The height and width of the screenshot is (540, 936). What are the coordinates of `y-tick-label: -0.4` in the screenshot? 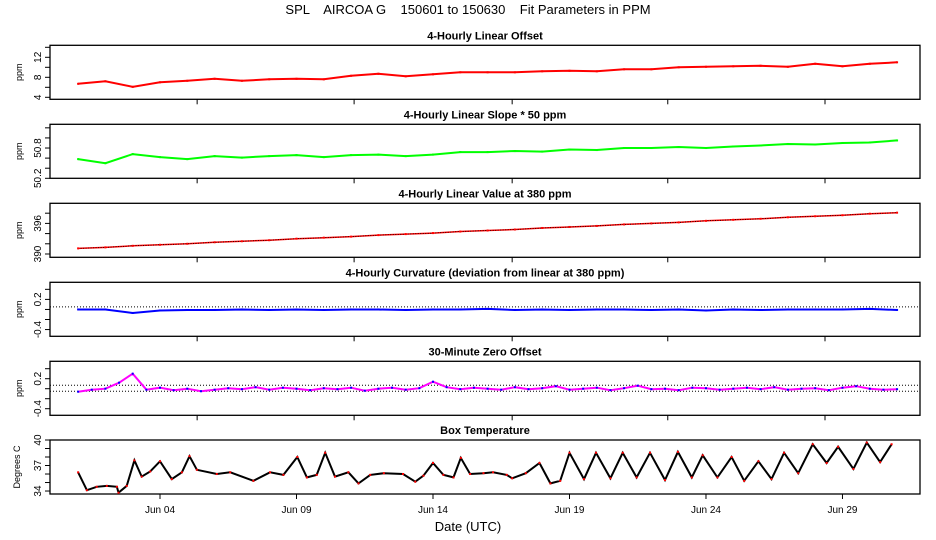 It's located at (38, 330).